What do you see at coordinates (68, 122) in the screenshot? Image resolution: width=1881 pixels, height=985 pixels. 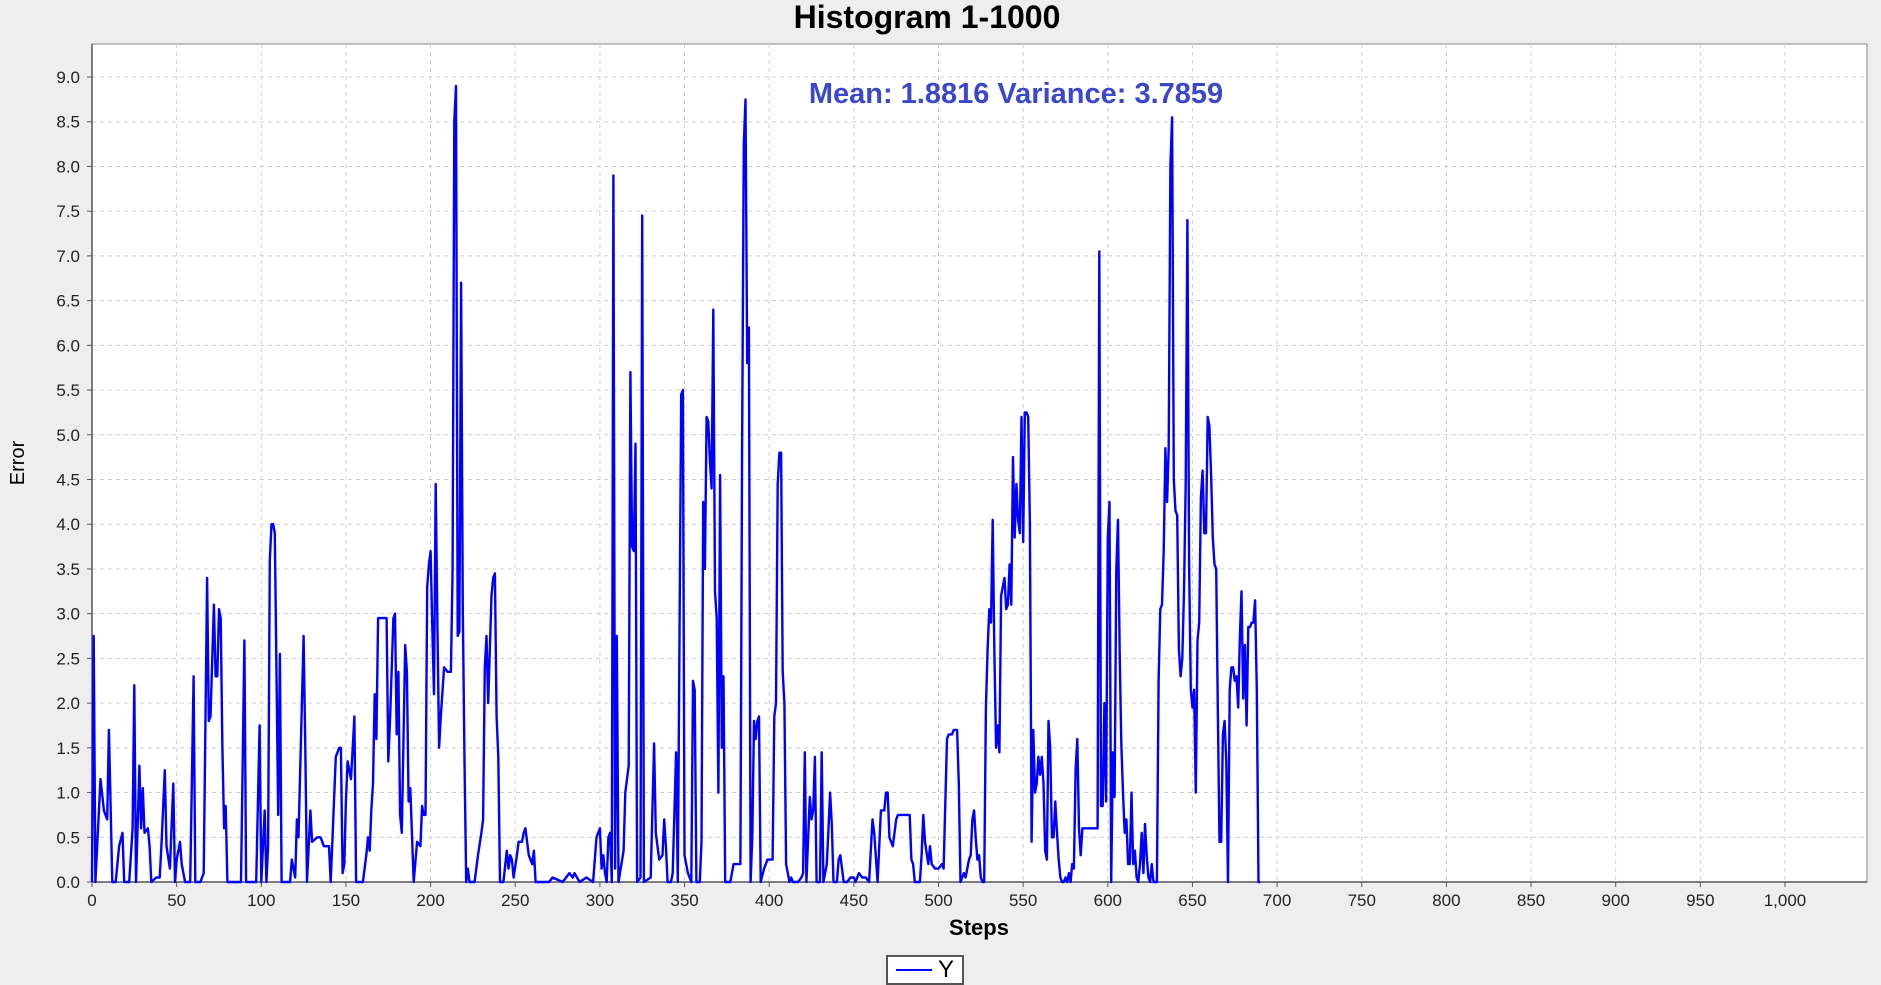 I see `y-tick-label: 8.5` at bounding box center [68, 122].